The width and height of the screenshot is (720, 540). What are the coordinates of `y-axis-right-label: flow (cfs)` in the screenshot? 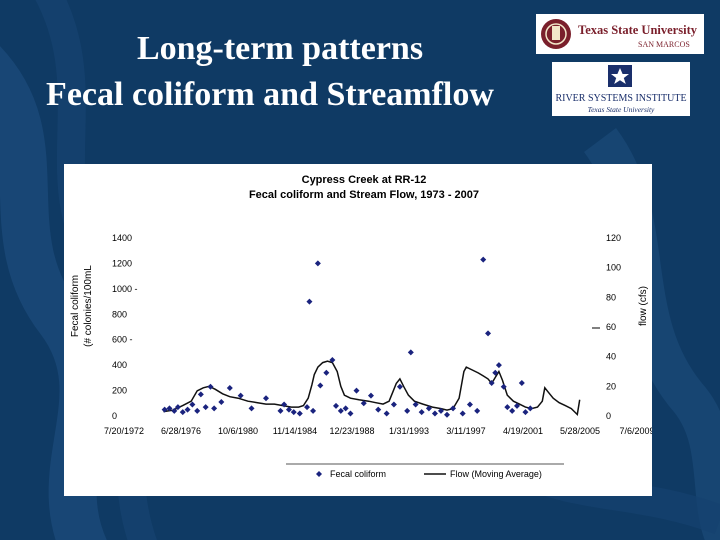 It's located at (643, 306).